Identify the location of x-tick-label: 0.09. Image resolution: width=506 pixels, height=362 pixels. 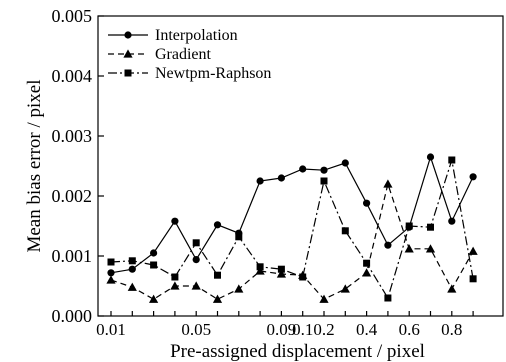
(282, 329).